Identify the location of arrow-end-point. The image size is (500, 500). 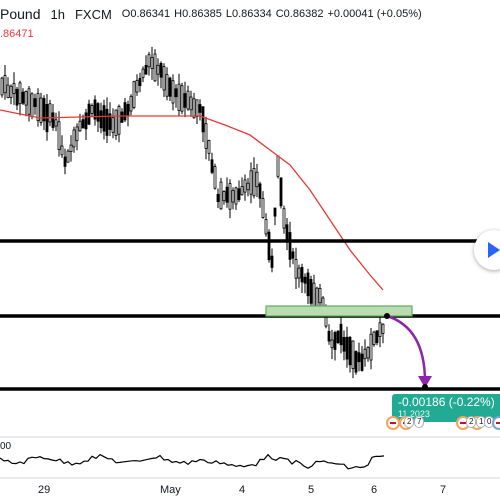
(425, 387).